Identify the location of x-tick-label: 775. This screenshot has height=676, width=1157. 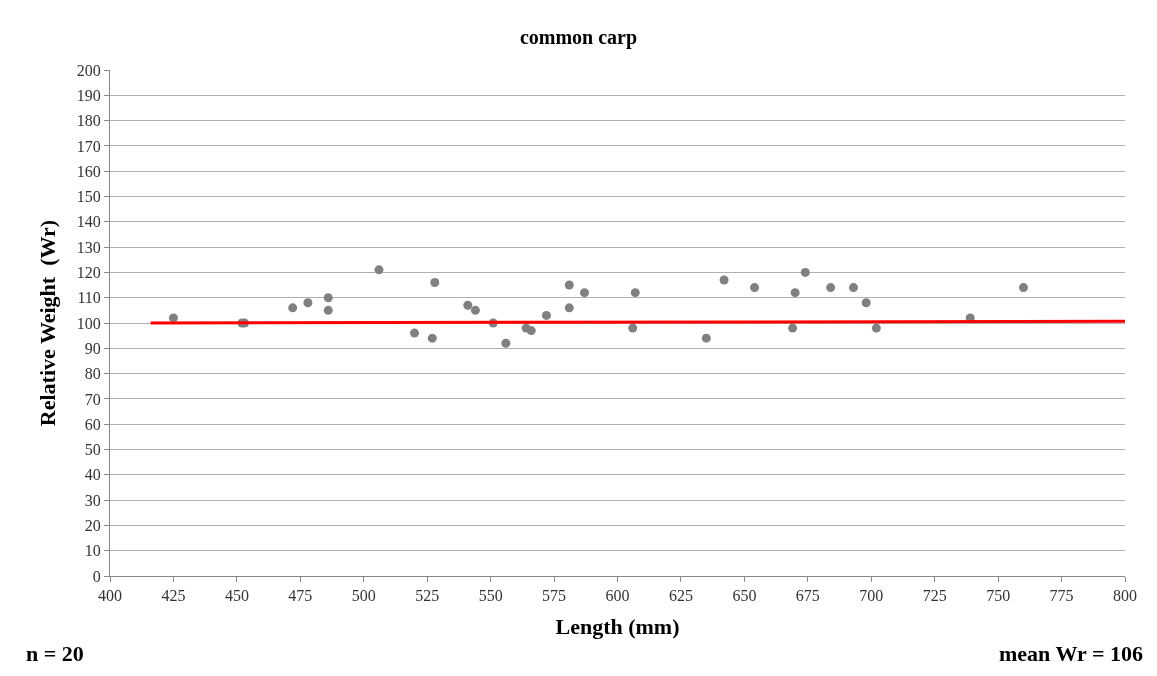
(1061, 596).